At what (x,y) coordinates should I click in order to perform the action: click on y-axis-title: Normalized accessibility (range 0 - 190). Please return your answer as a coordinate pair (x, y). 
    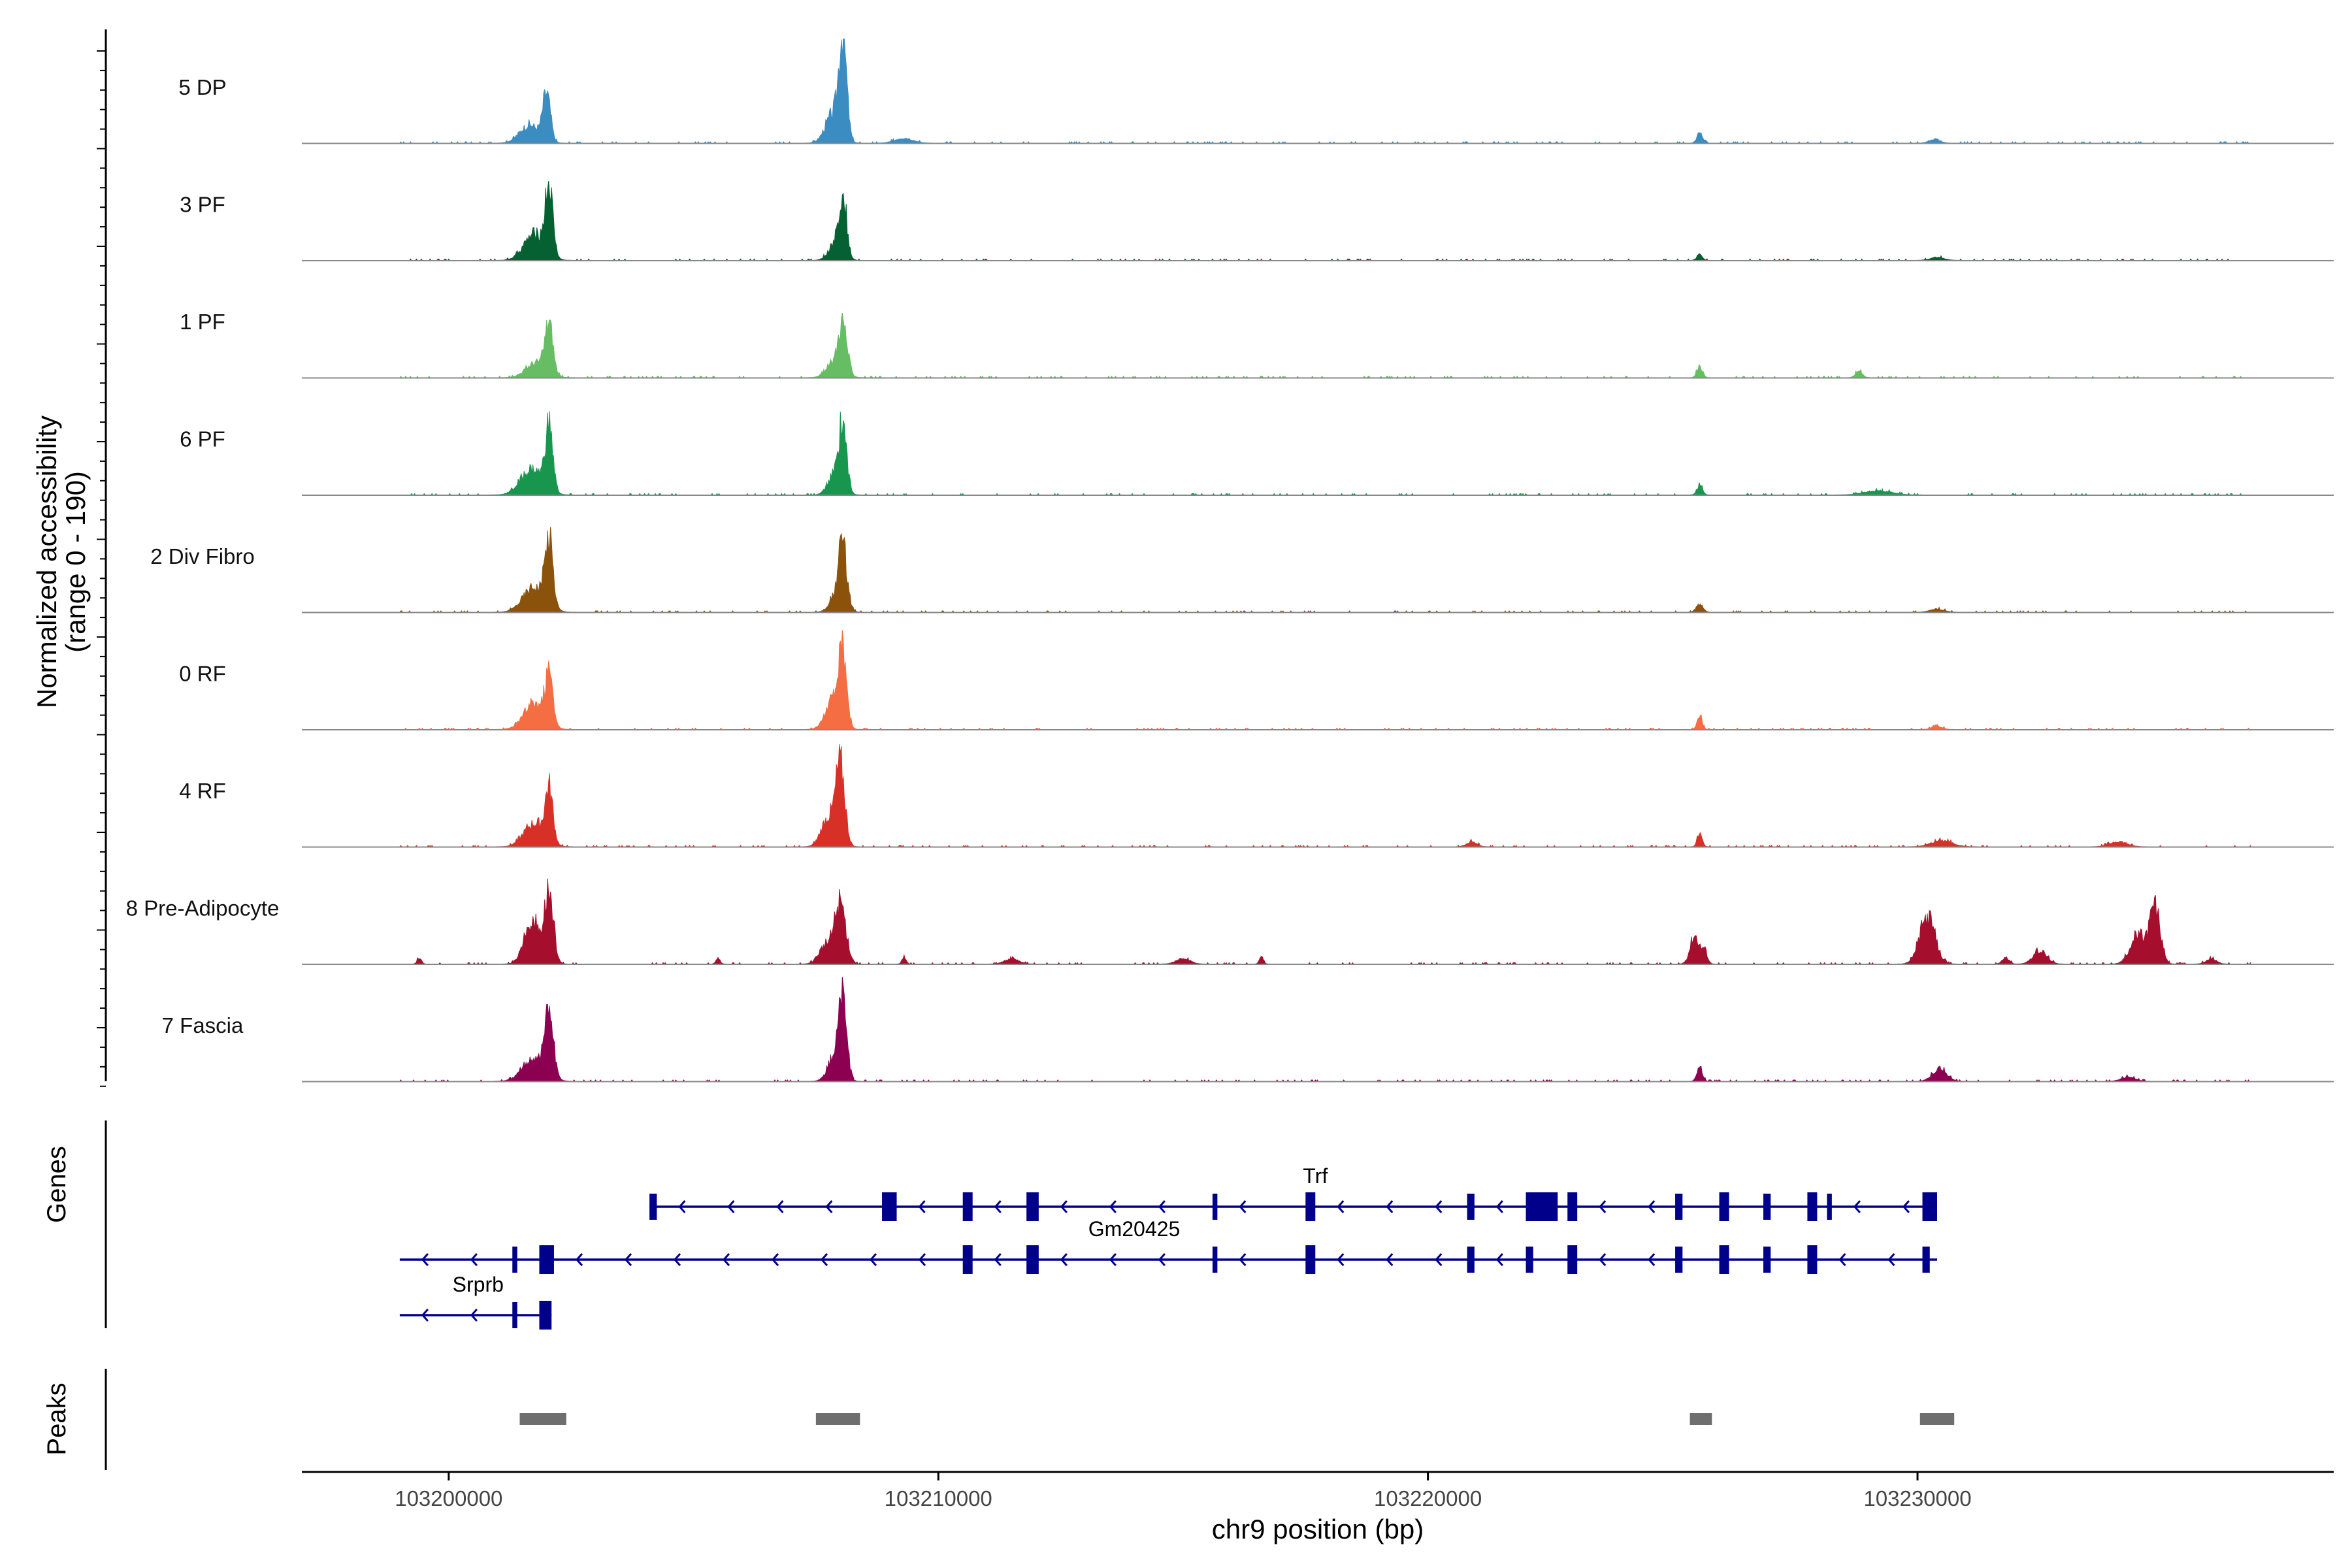
    Looking at the image, I should click on (61, 562).